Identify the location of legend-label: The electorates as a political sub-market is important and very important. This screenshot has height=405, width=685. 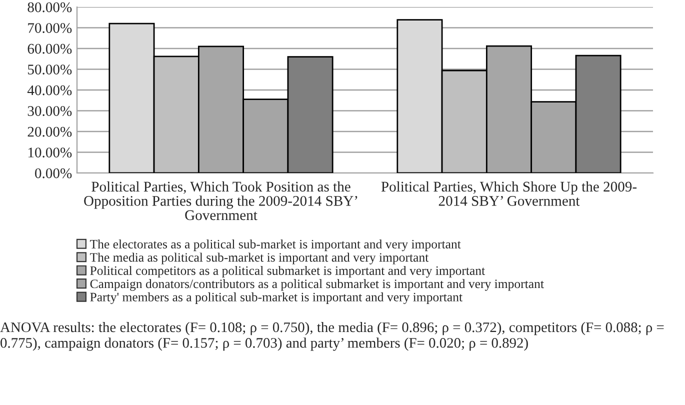
(275, 245).